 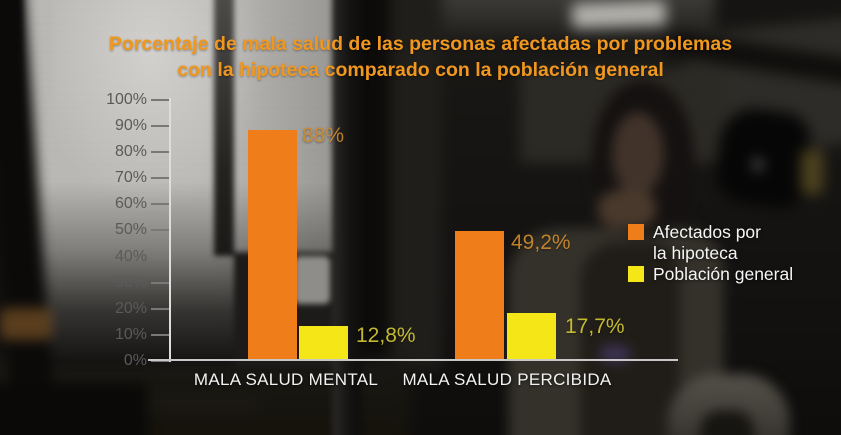 I want to click on window-frame, so click(x=347, y=217).